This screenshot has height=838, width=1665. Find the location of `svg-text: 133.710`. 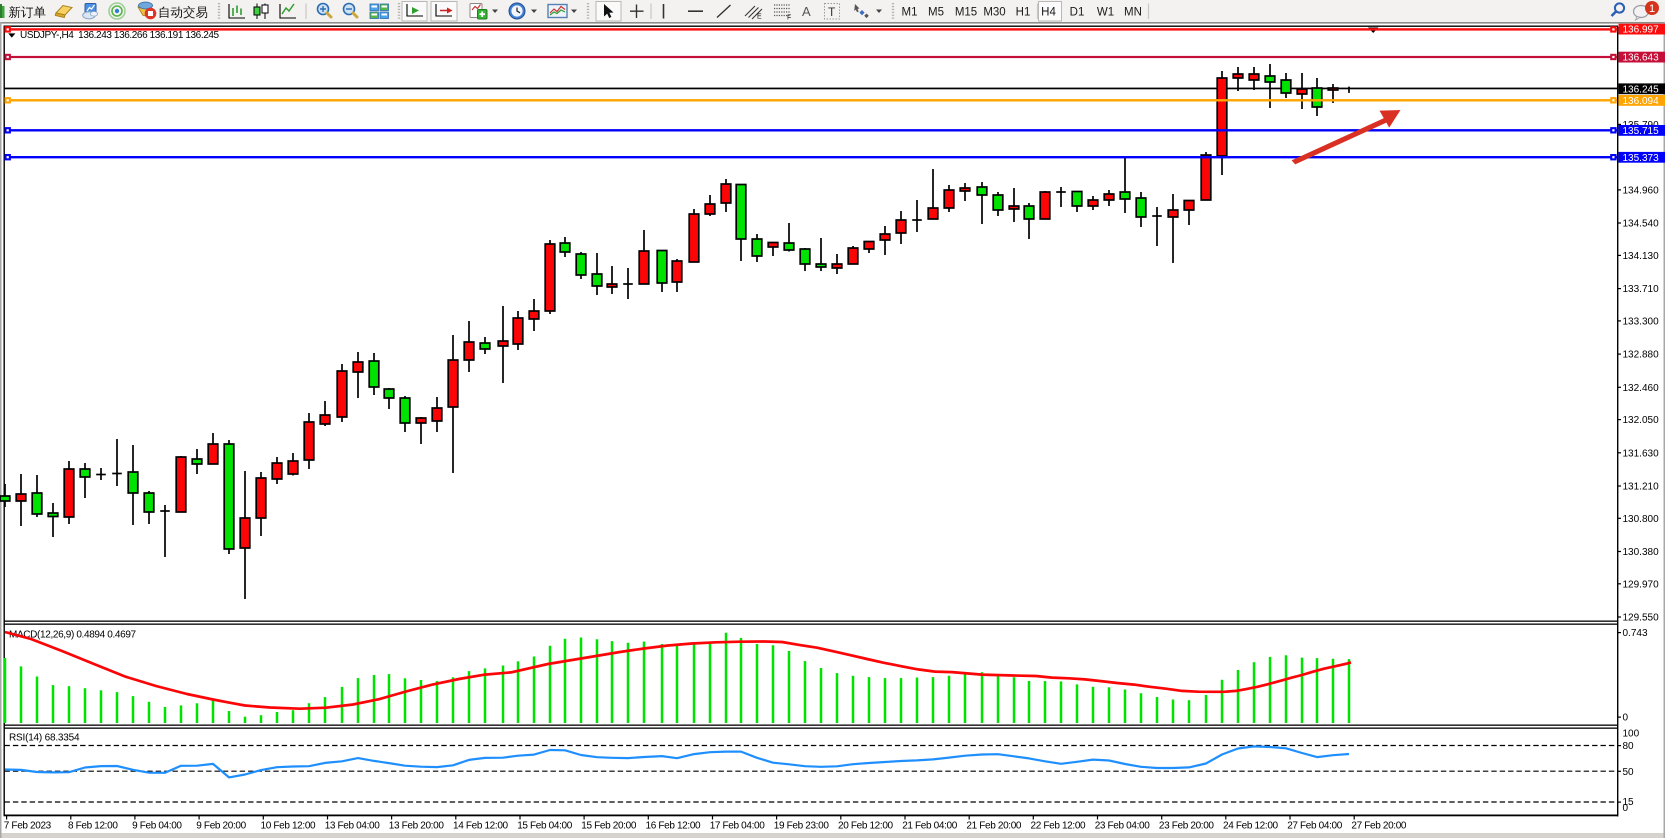

svg-text: 133.710 is located at coordinates (1641, 289).